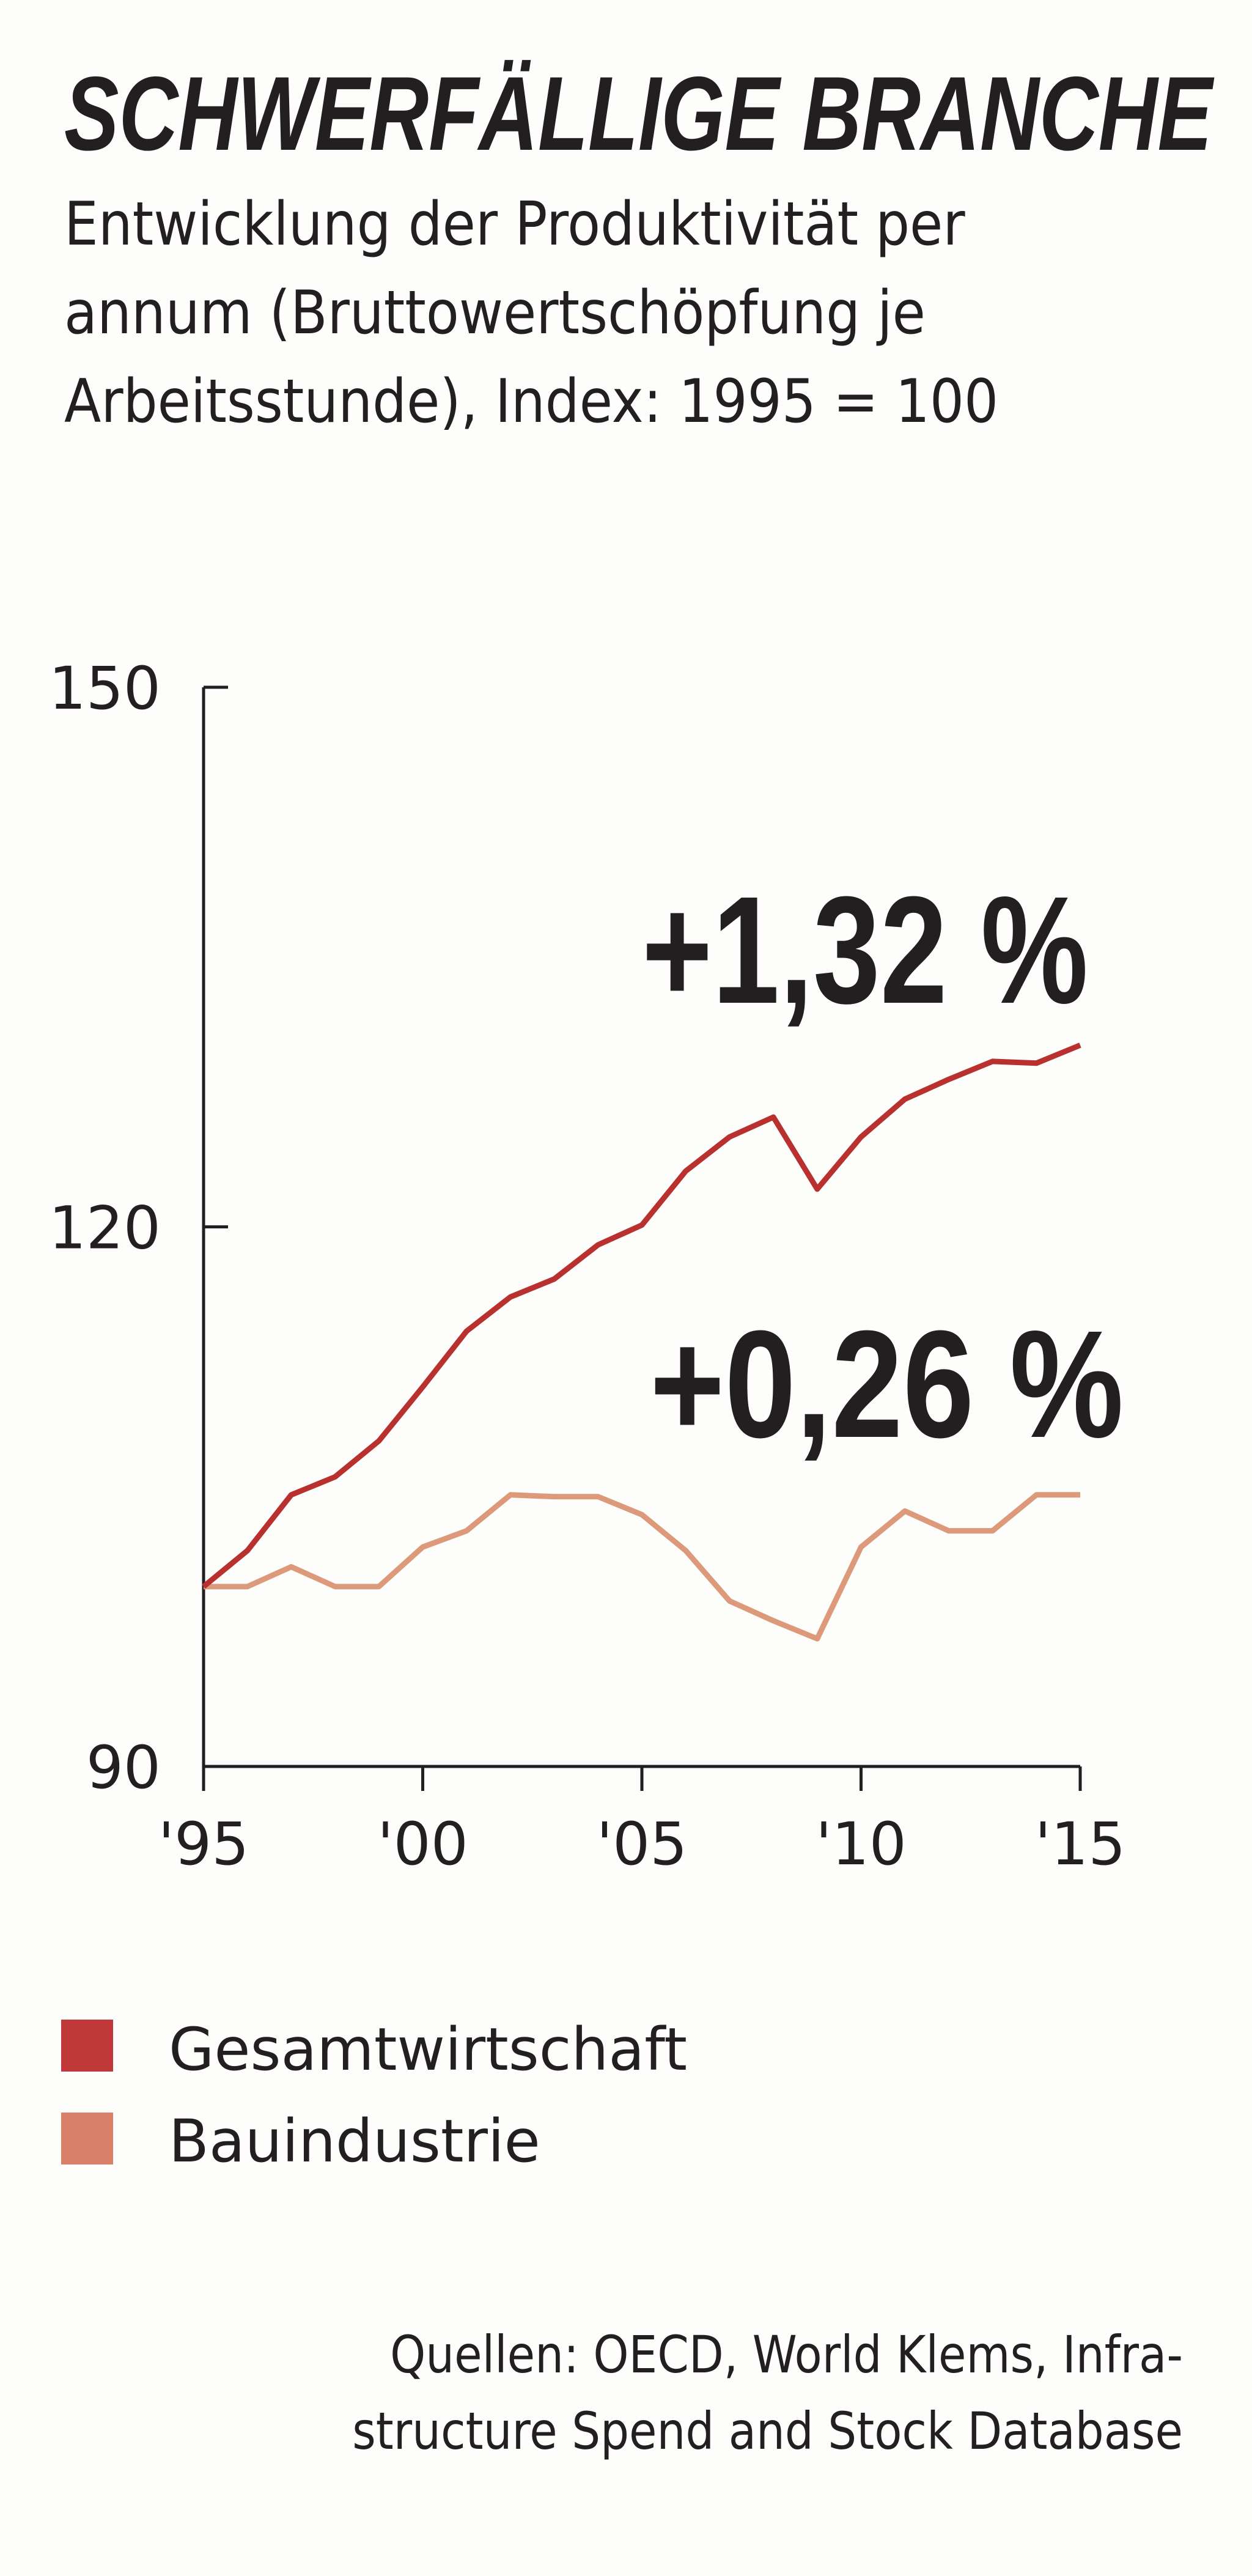 This screenshot has height=2576, width=1252. What do you see at coordinates (87, 2046) in the screenshot?
I see `legend-swatch-gesamtwirtschaft` at bounding box center [87, 2046].